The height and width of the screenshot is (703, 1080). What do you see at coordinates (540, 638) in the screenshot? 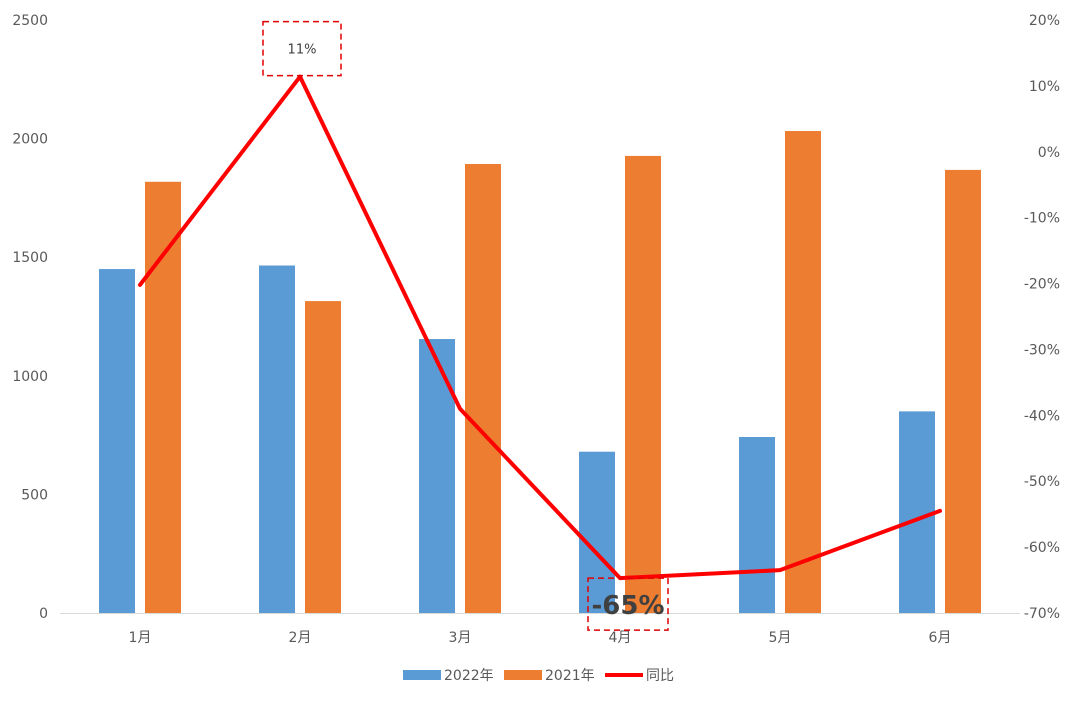
I see `x-axis: 1月 2月 3月 4月 5月 6月` at bounding box center [540, 638].